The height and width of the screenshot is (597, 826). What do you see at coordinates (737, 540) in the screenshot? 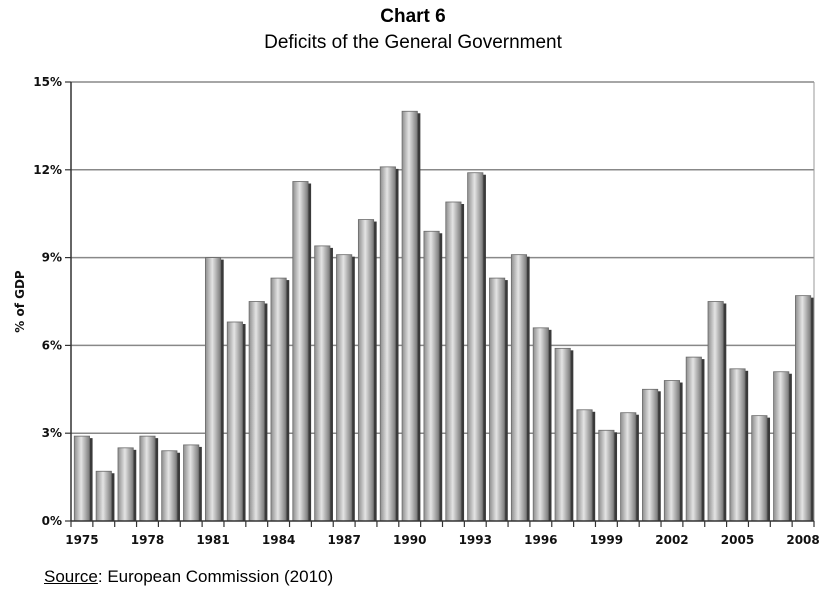
I see `x-tick-label: 2005` at bounding box center [737, 540].